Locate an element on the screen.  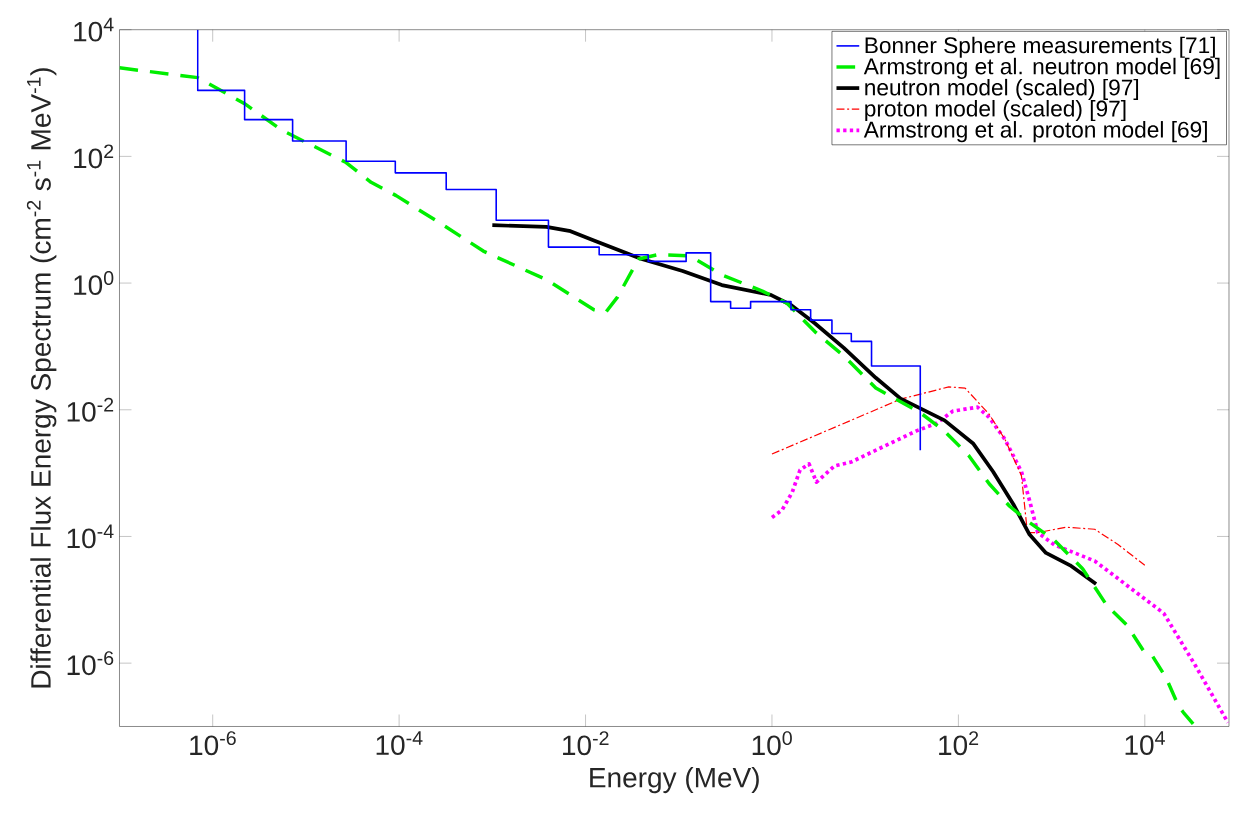
legend-label: neutron model (scaled) [97] is located at coordinates (1002, 89).